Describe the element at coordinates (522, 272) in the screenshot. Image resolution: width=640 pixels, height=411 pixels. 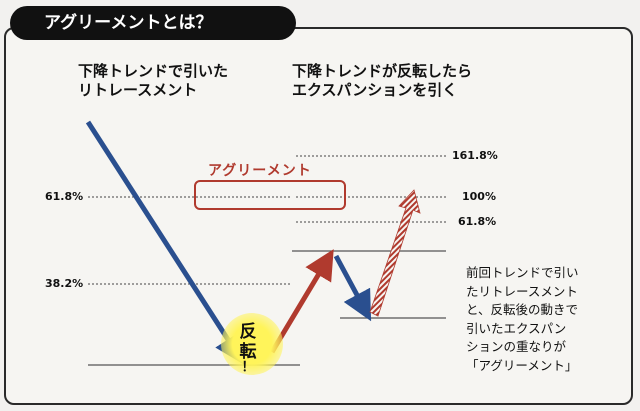
I see `note-line: 前回トレンドで引い` at that location.